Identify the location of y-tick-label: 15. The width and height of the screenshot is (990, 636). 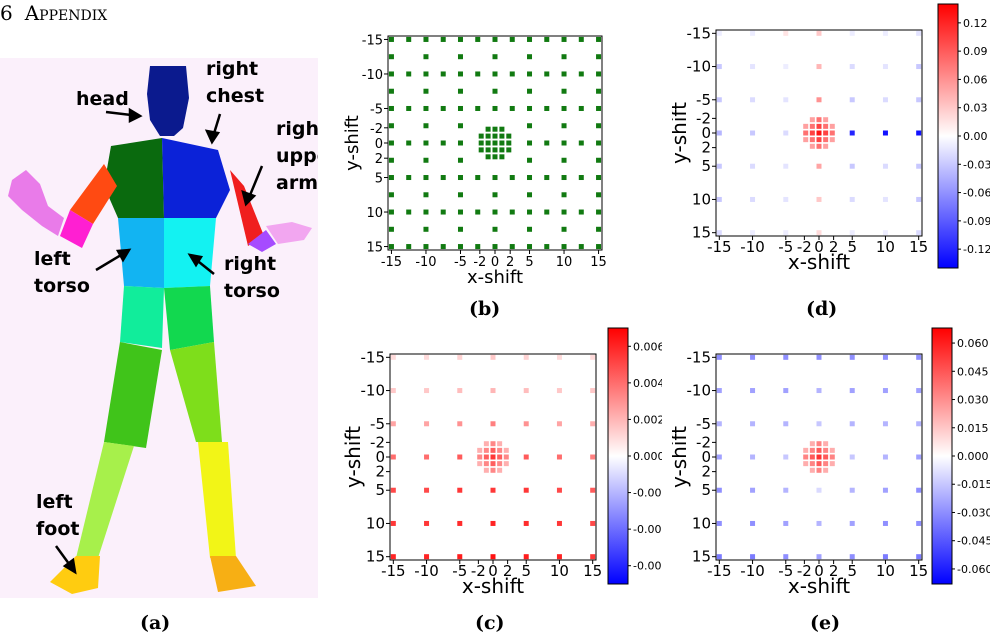
(701, 557).